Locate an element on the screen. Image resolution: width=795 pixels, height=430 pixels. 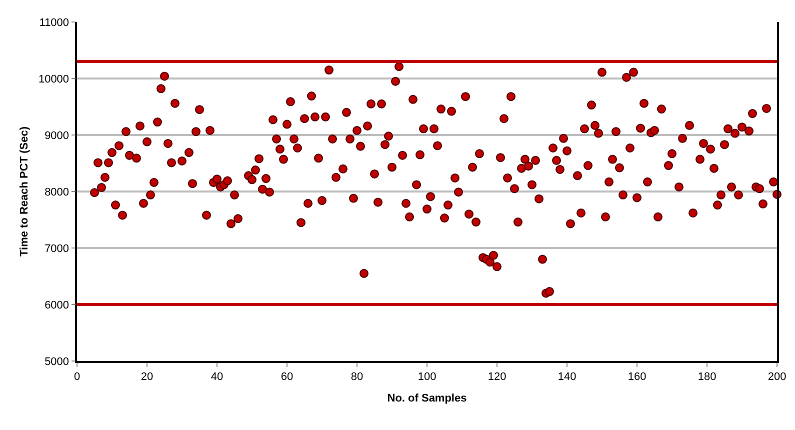
x-tick-label: 20 is located at coordinates (147, 376).